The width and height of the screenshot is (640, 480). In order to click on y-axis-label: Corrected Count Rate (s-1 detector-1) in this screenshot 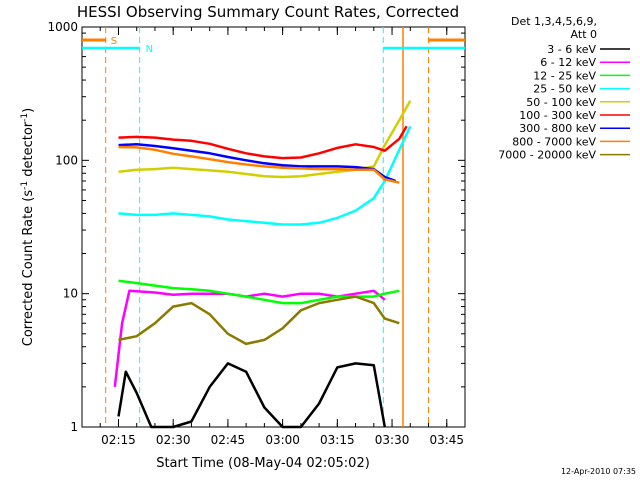, I will do `click(28, 227)`.